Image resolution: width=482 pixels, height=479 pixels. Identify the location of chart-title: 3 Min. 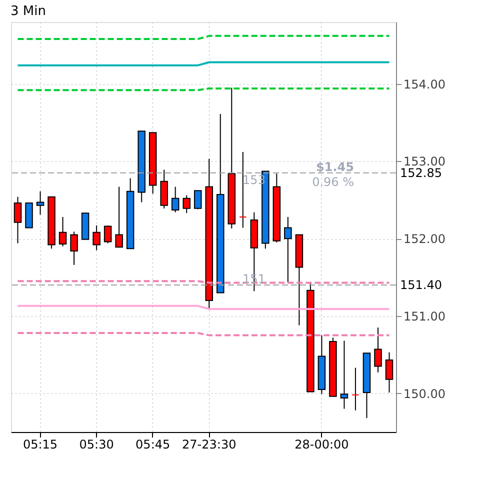
(28, 11).